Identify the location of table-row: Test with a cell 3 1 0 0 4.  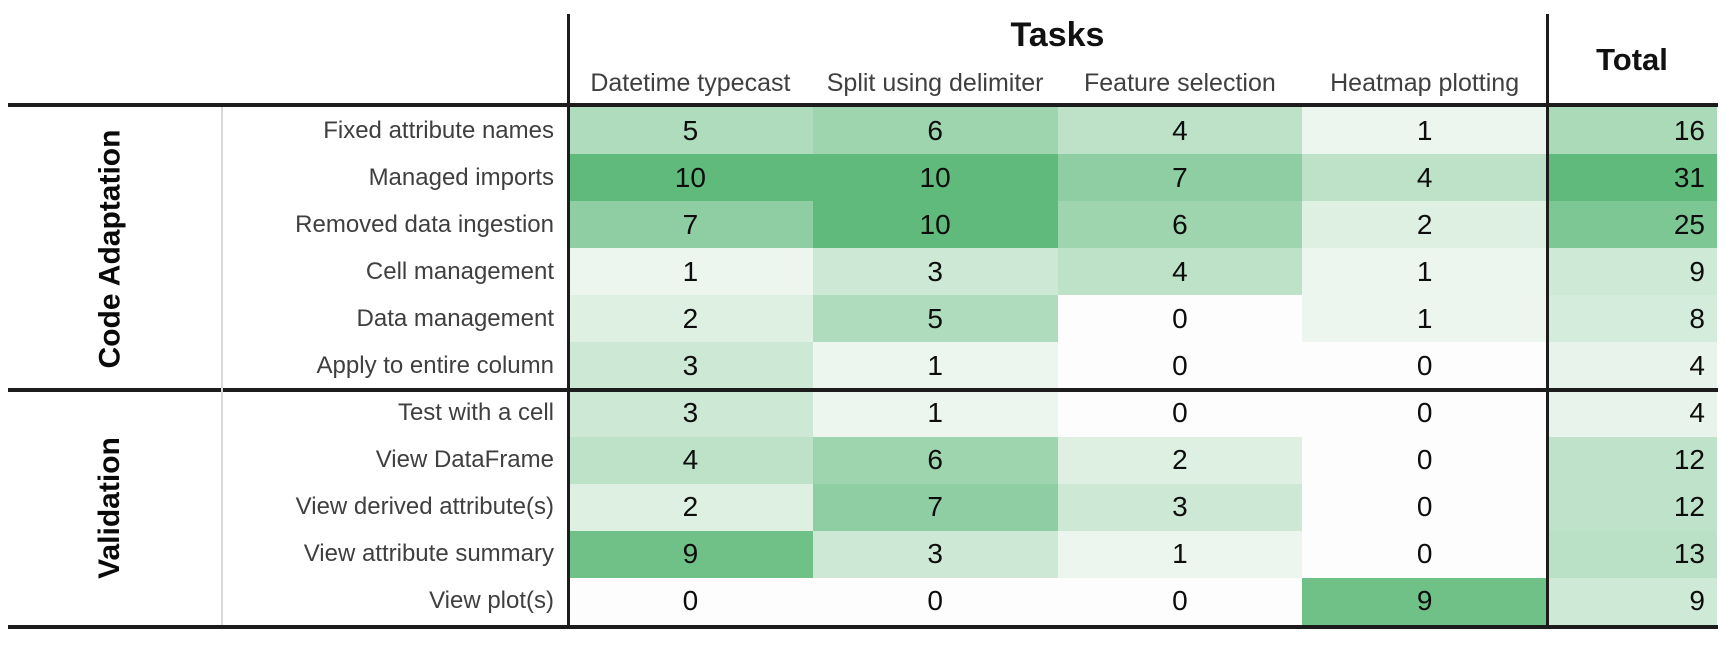
(863, 413).